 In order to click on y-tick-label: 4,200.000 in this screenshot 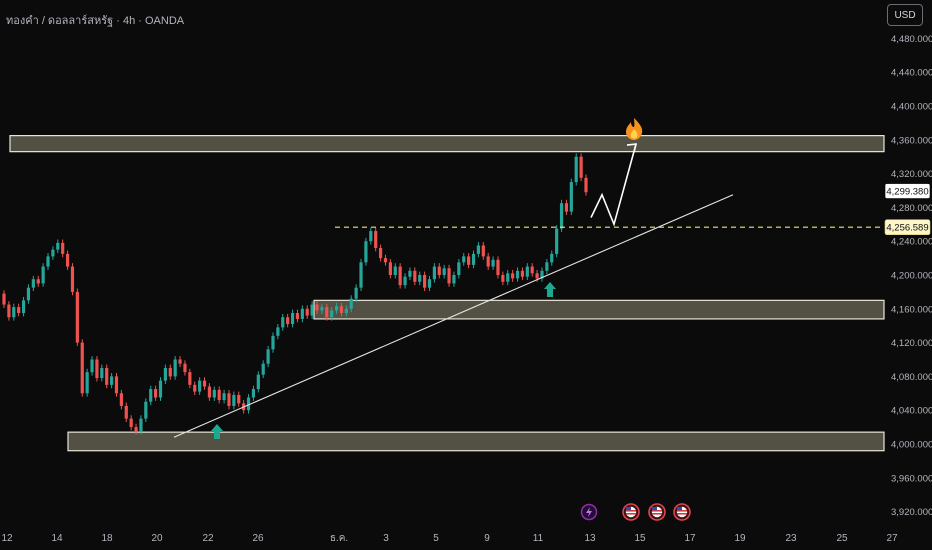, I will do `click(911, 276)`.